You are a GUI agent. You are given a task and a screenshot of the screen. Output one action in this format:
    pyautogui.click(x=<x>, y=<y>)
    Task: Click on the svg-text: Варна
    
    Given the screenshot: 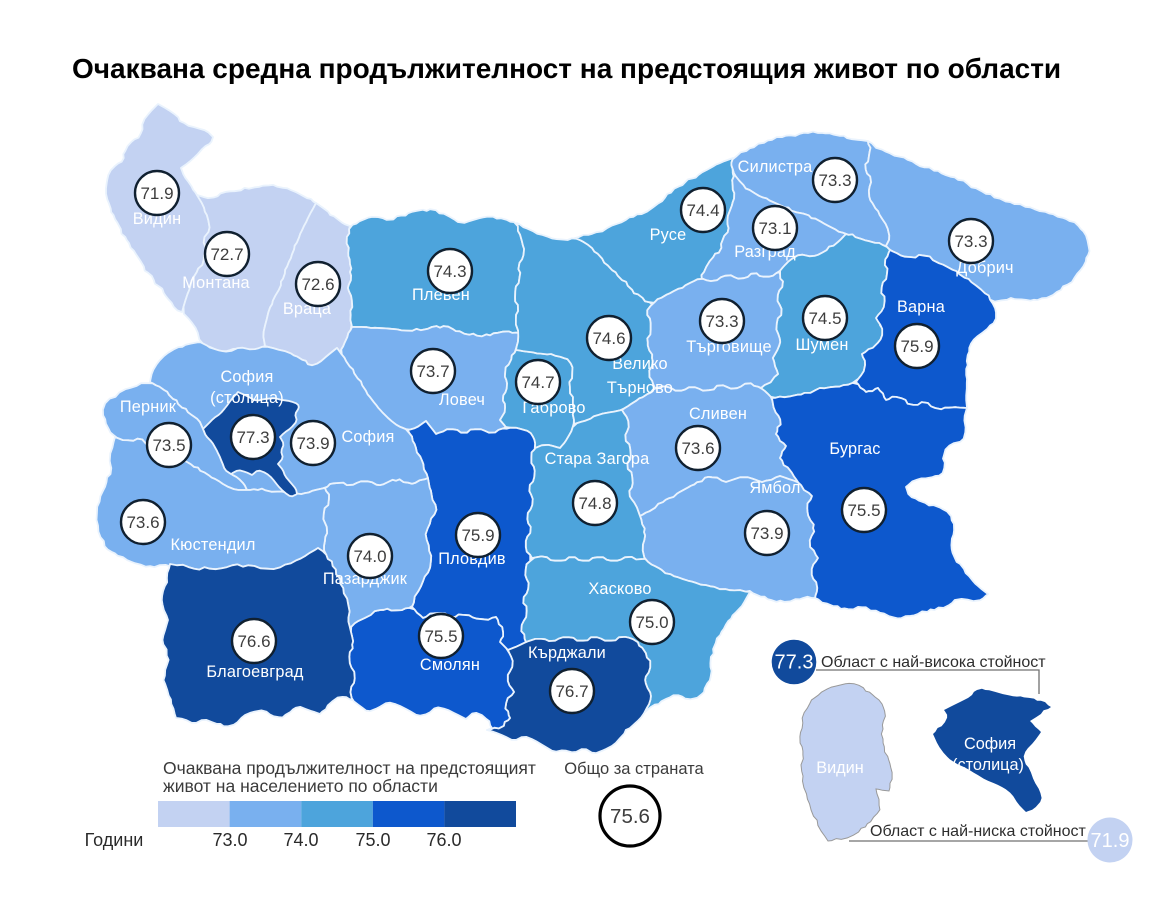 What is the action you would take?
    pyautogui.click(x=921, y=307)
    